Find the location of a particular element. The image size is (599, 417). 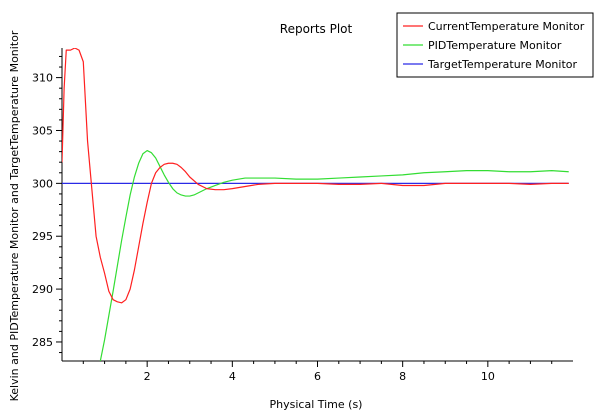

legend-label: PIDTemperature Monitor is located at coordinates (495, 45).